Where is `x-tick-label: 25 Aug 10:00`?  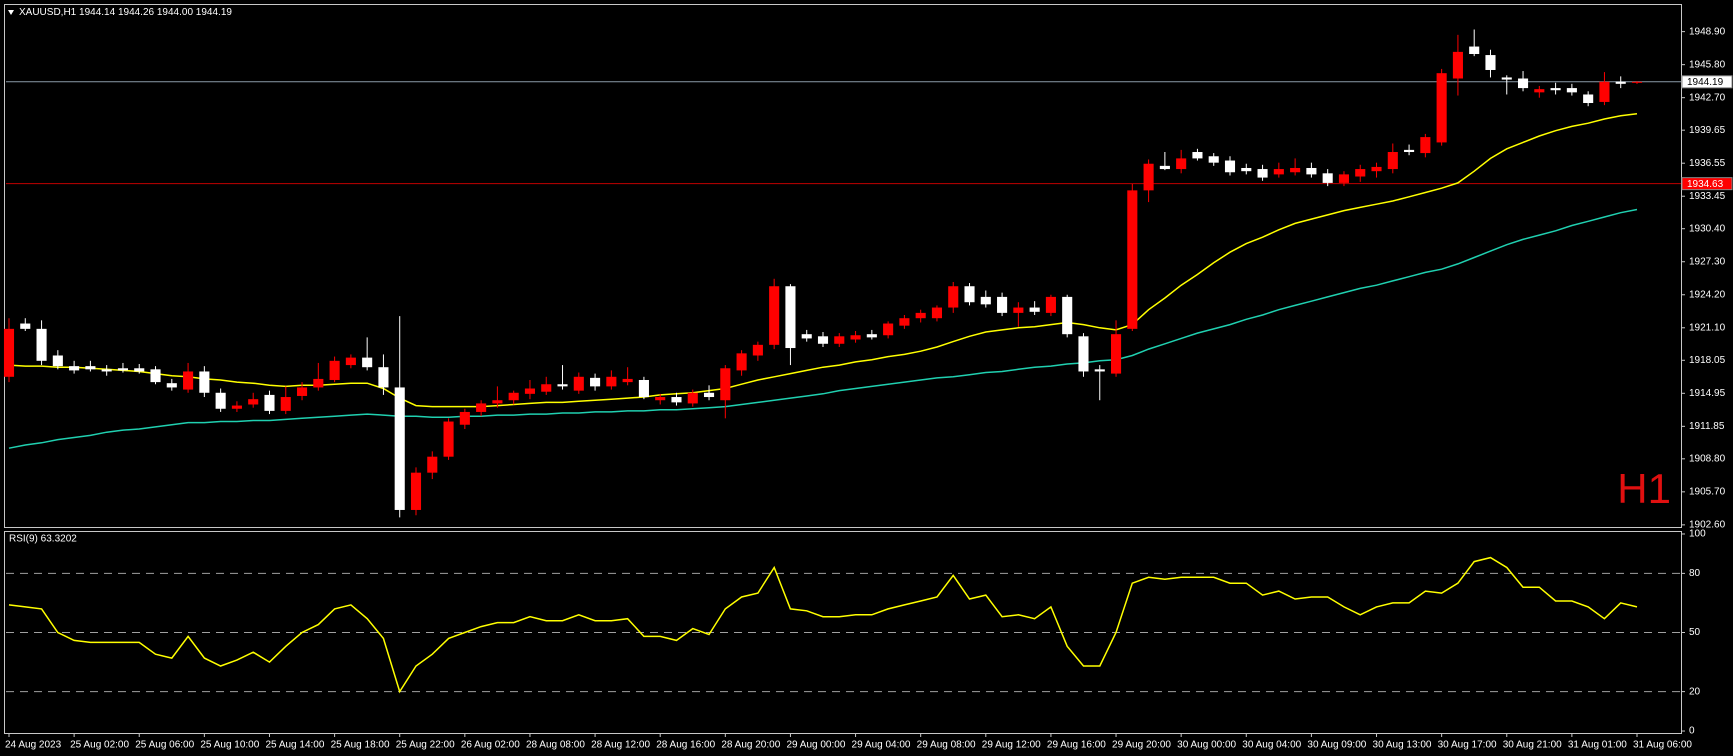 x-tick-label: 25 Aug 10:00 is located at coordinates (229, 745).